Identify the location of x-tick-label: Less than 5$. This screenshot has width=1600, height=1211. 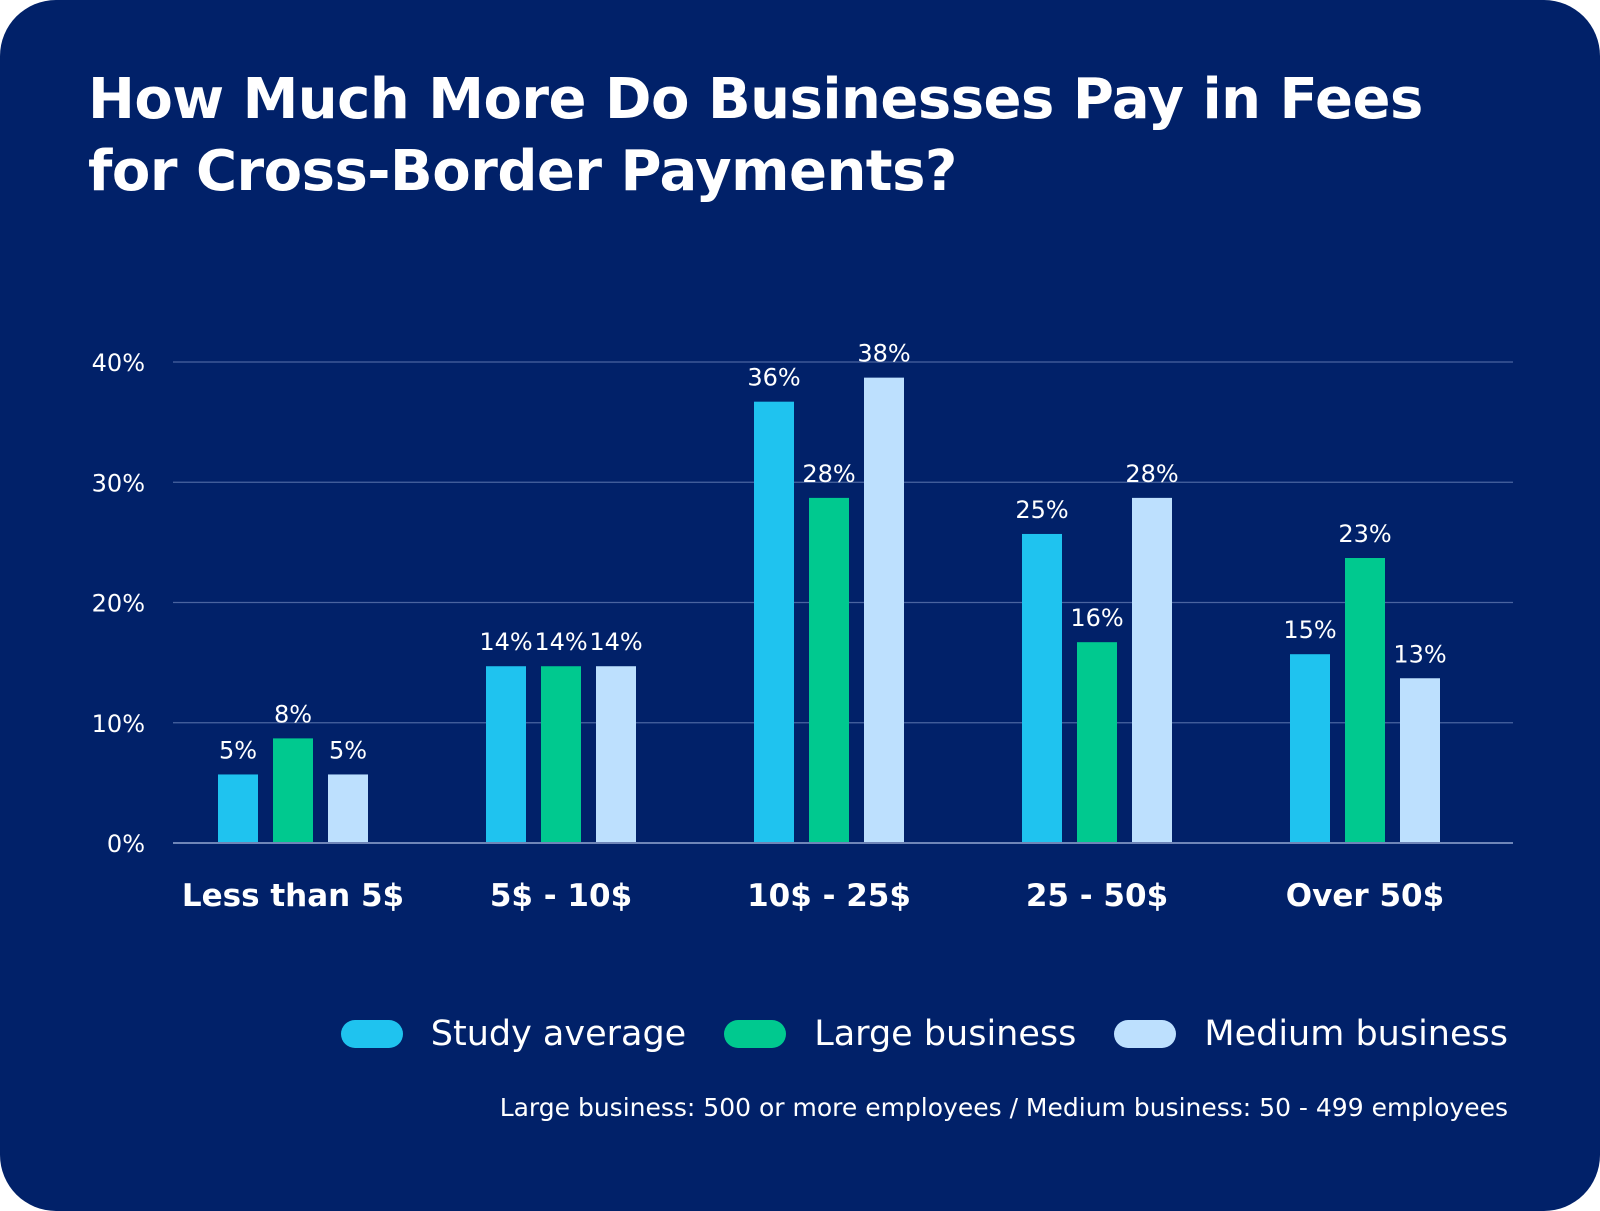
(293, 896).